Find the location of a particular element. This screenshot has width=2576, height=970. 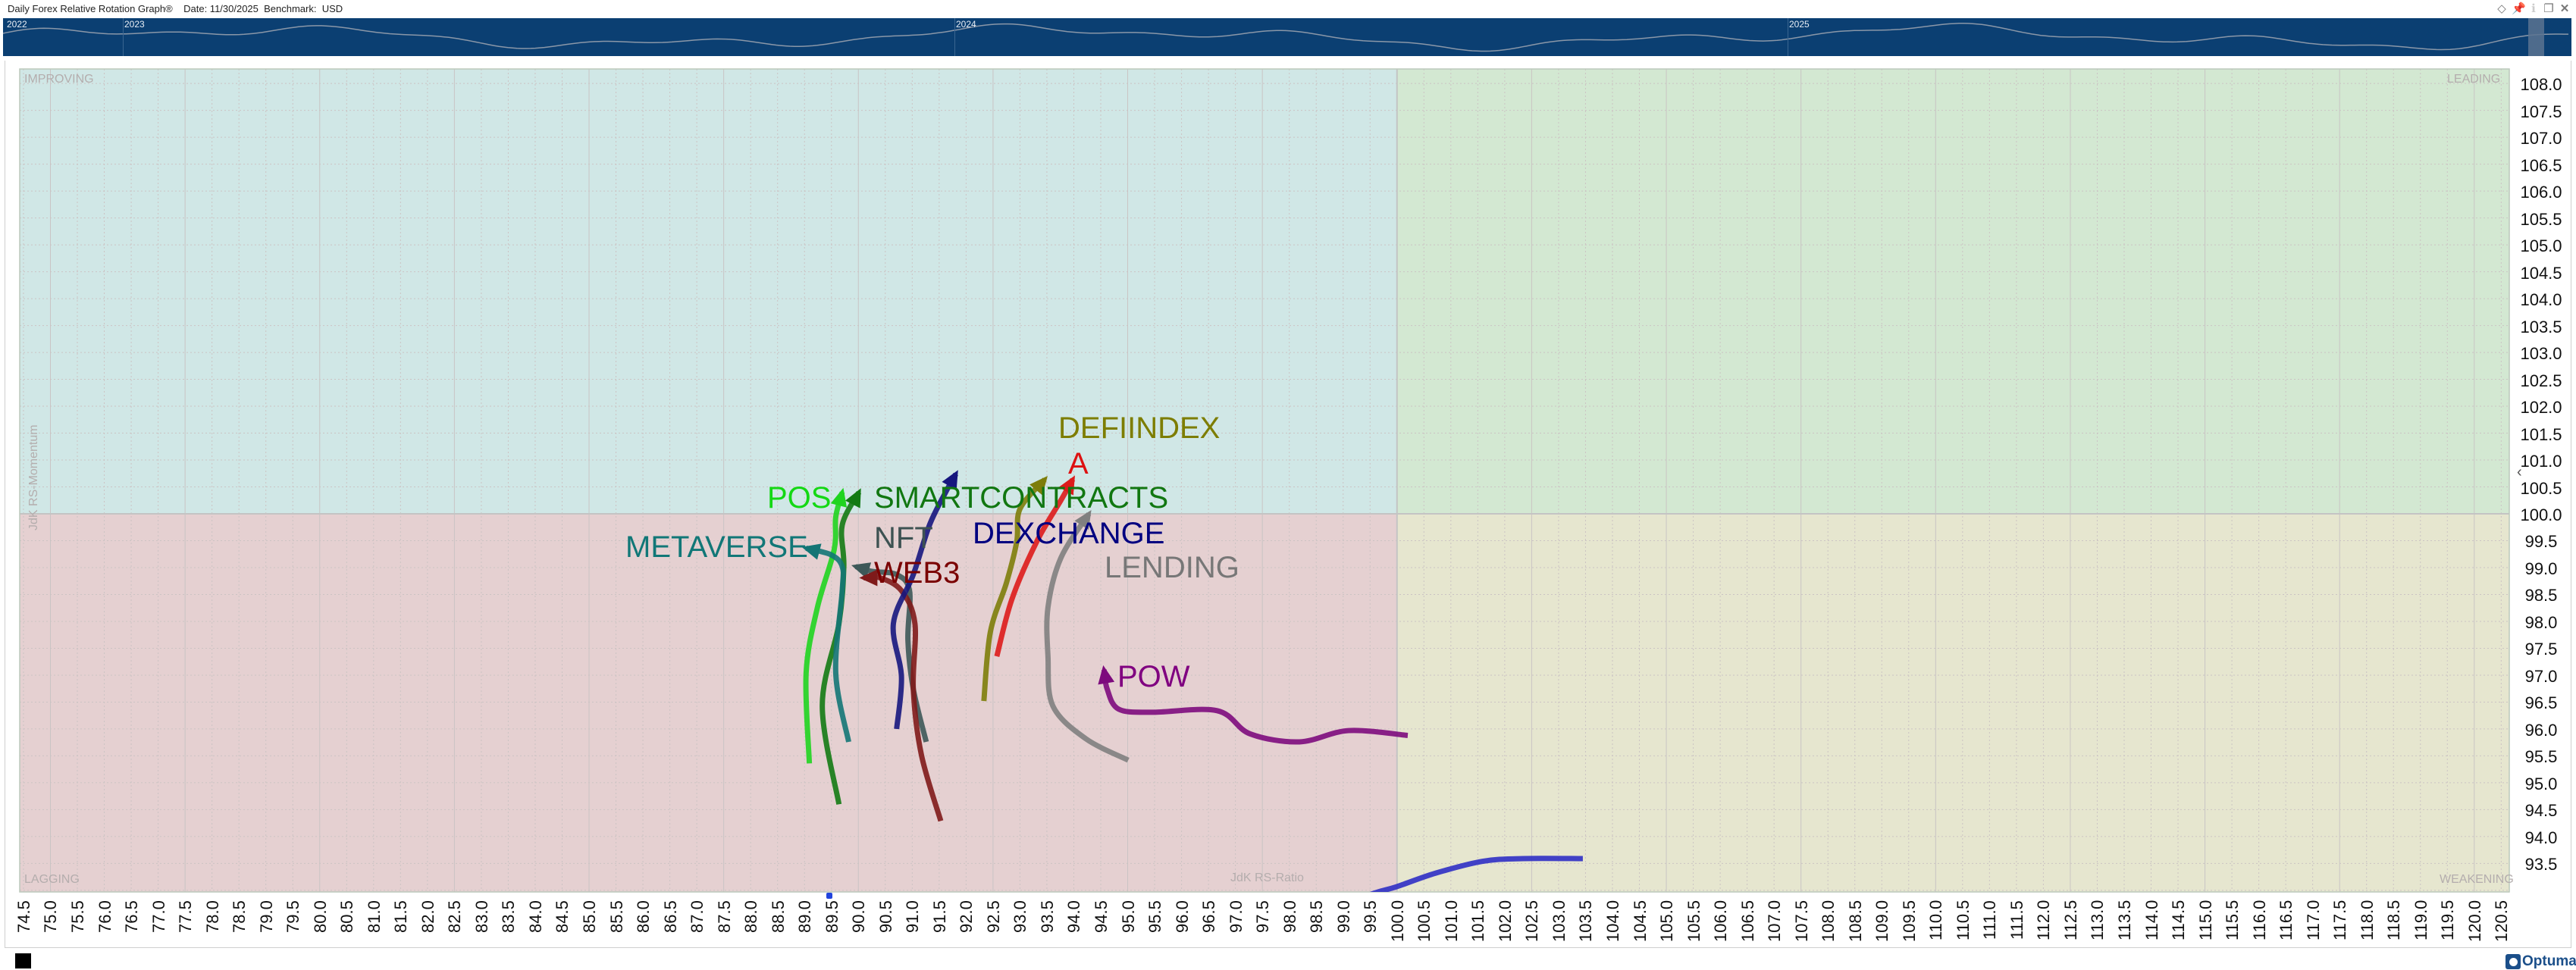

arrowhead-nft is located at coordinates (861, 570).